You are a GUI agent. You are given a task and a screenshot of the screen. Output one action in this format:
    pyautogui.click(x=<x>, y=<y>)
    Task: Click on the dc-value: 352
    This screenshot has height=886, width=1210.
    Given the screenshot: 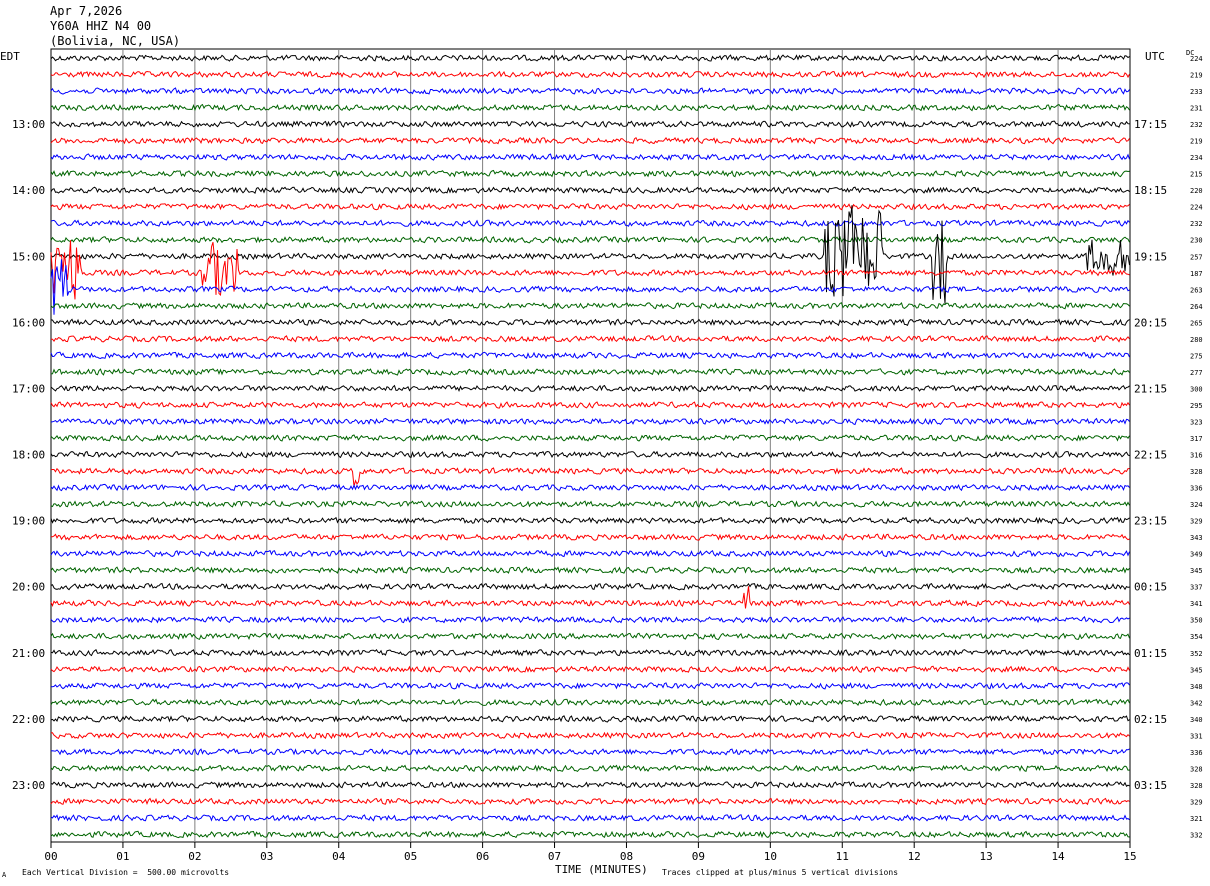 What is the action you would take?
    pyautogui.click(x=1196, y=654)
    